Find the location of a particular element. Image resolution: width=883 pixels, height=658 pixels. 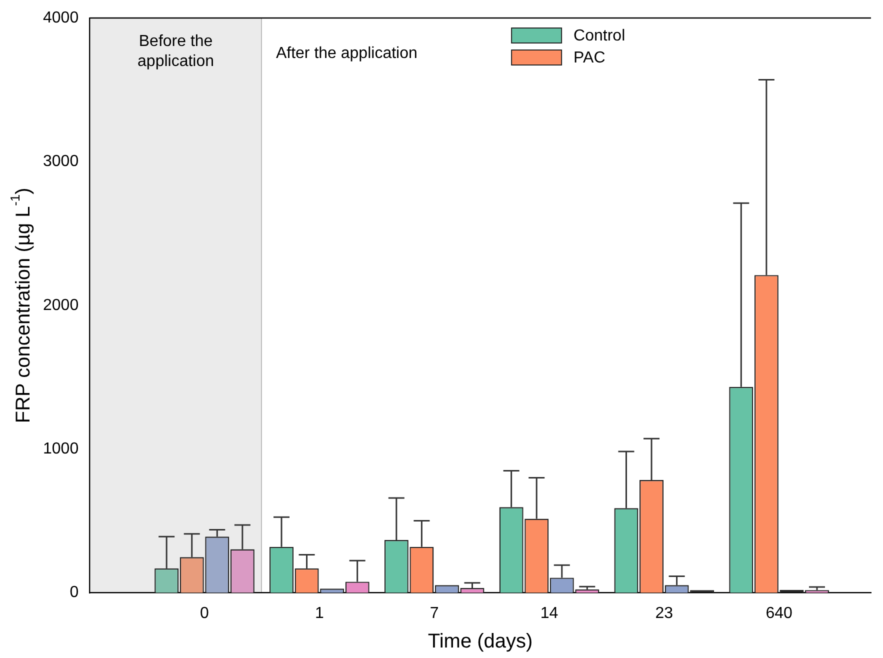

x-tick-label: 23 is located at coordinates (664, 613).